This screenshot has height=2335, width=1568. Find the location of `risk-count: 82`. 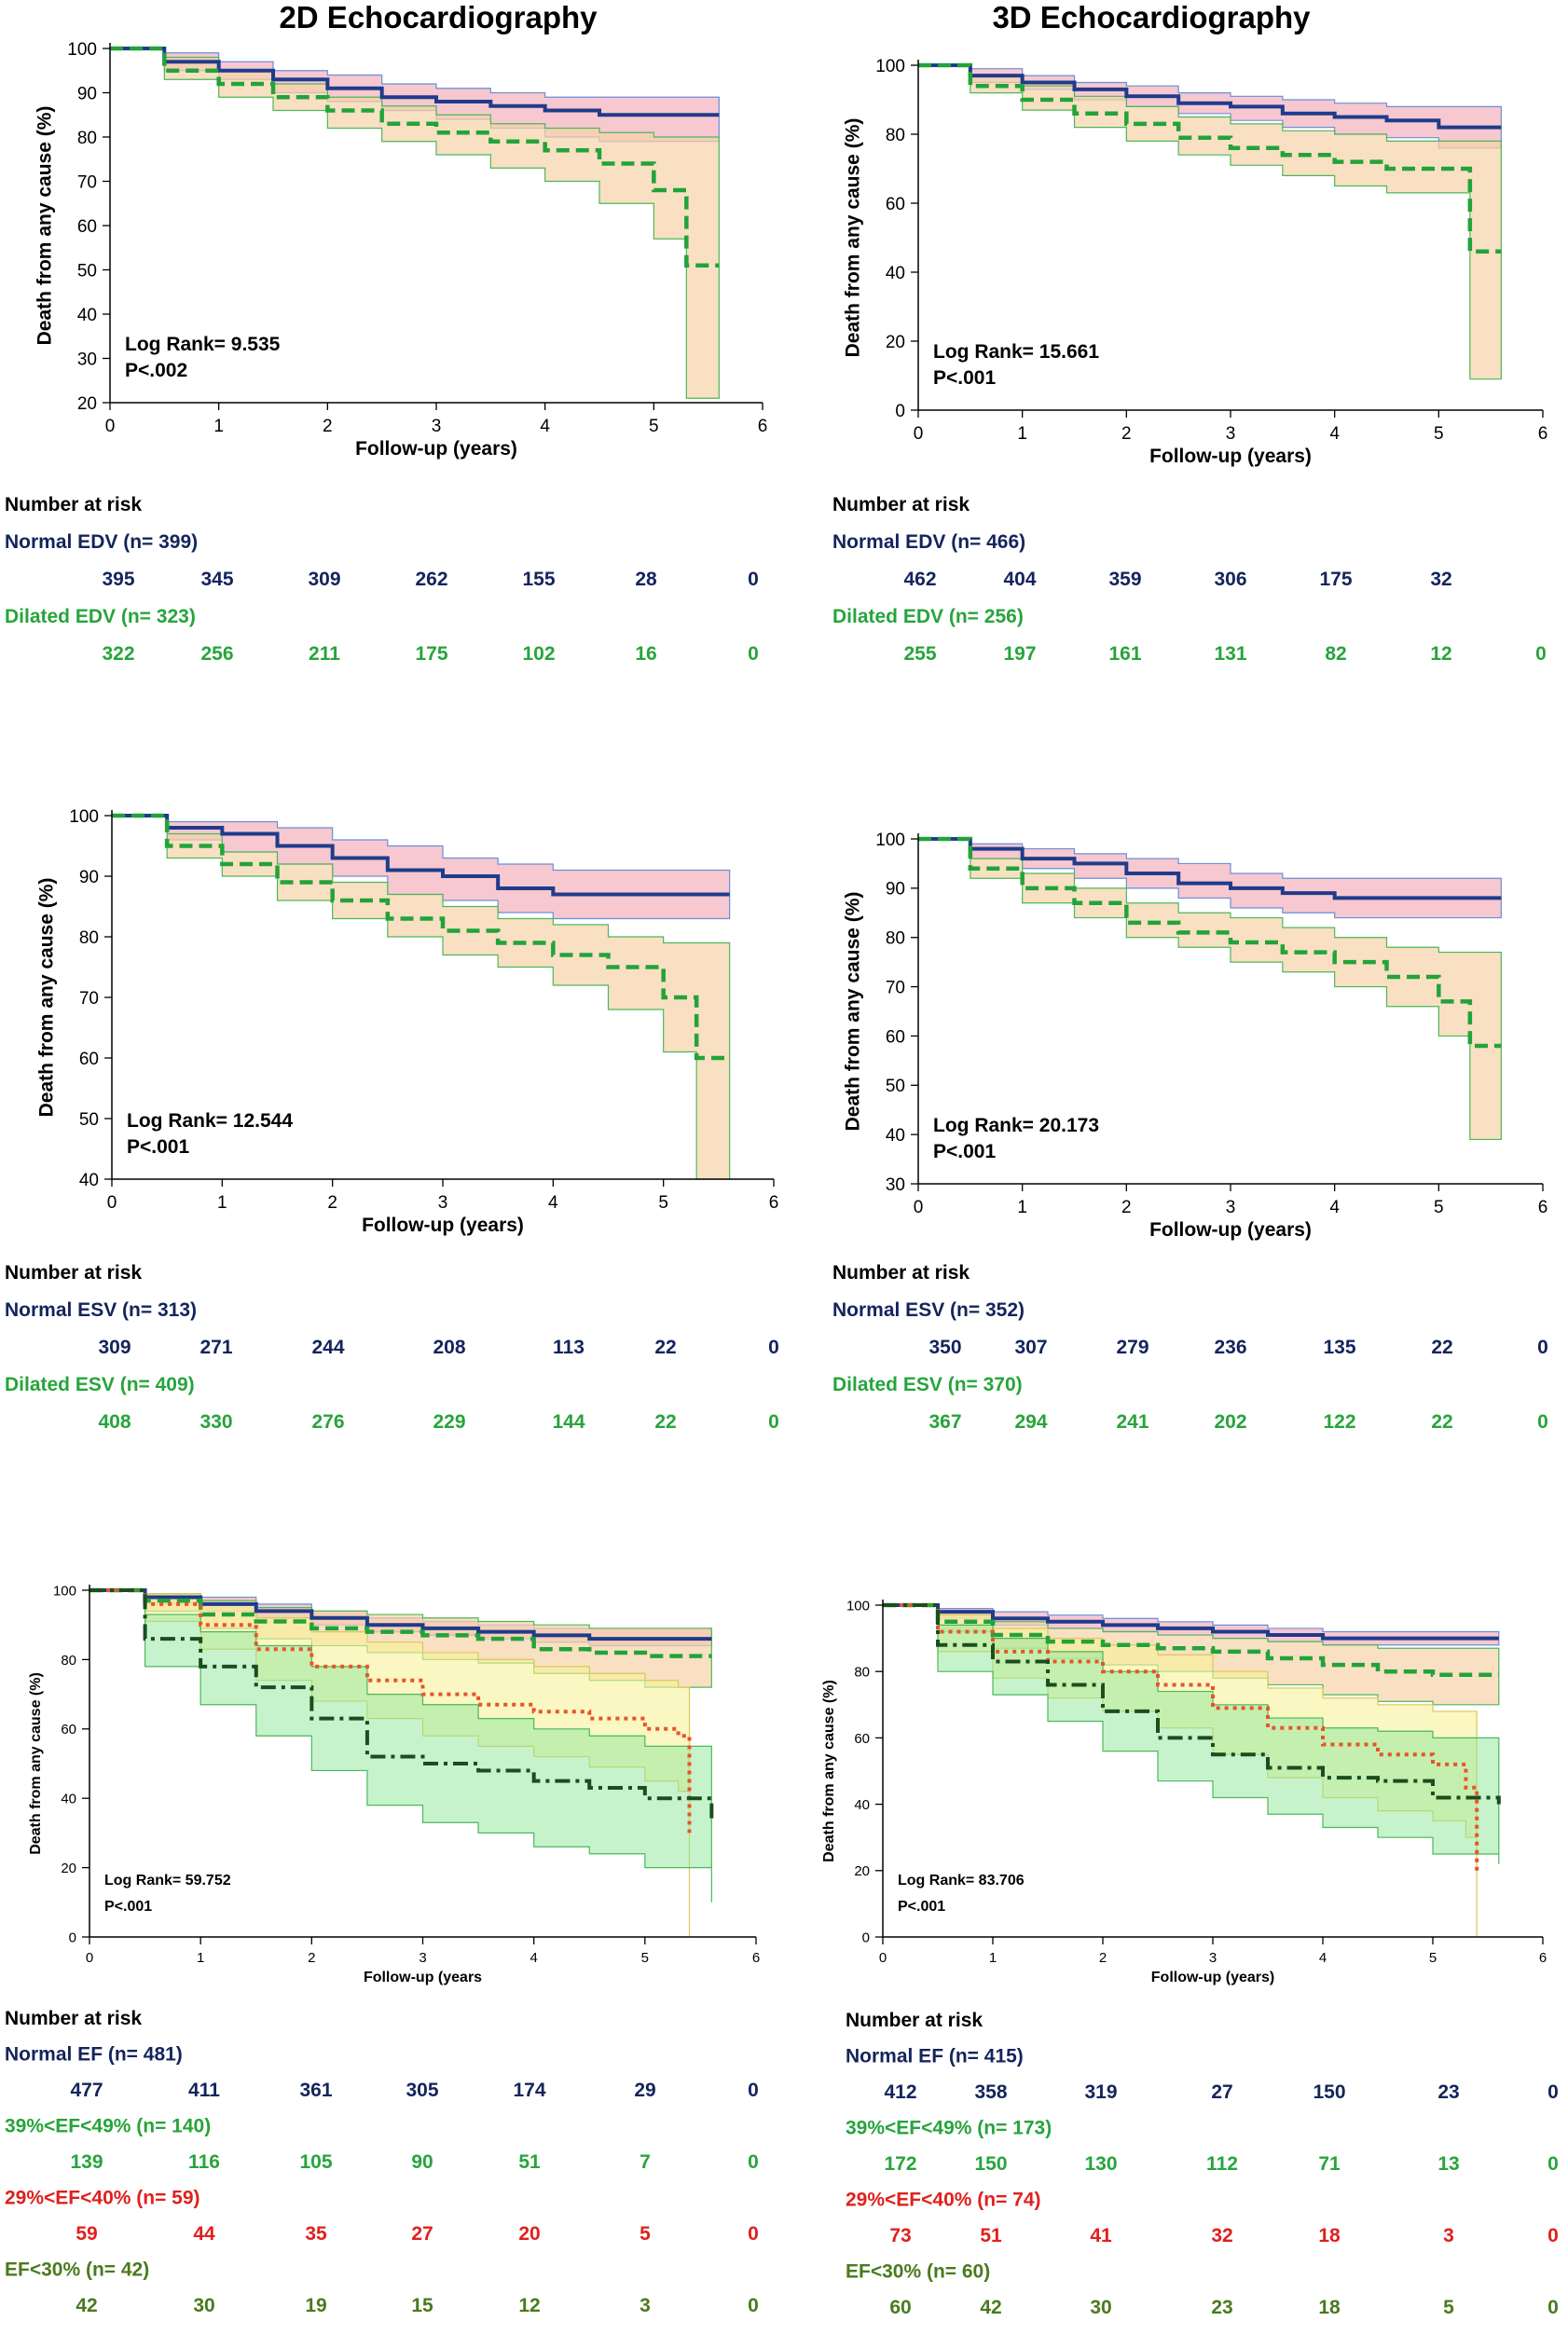

risk-count: 82 is located at coordinates (1335, 654).